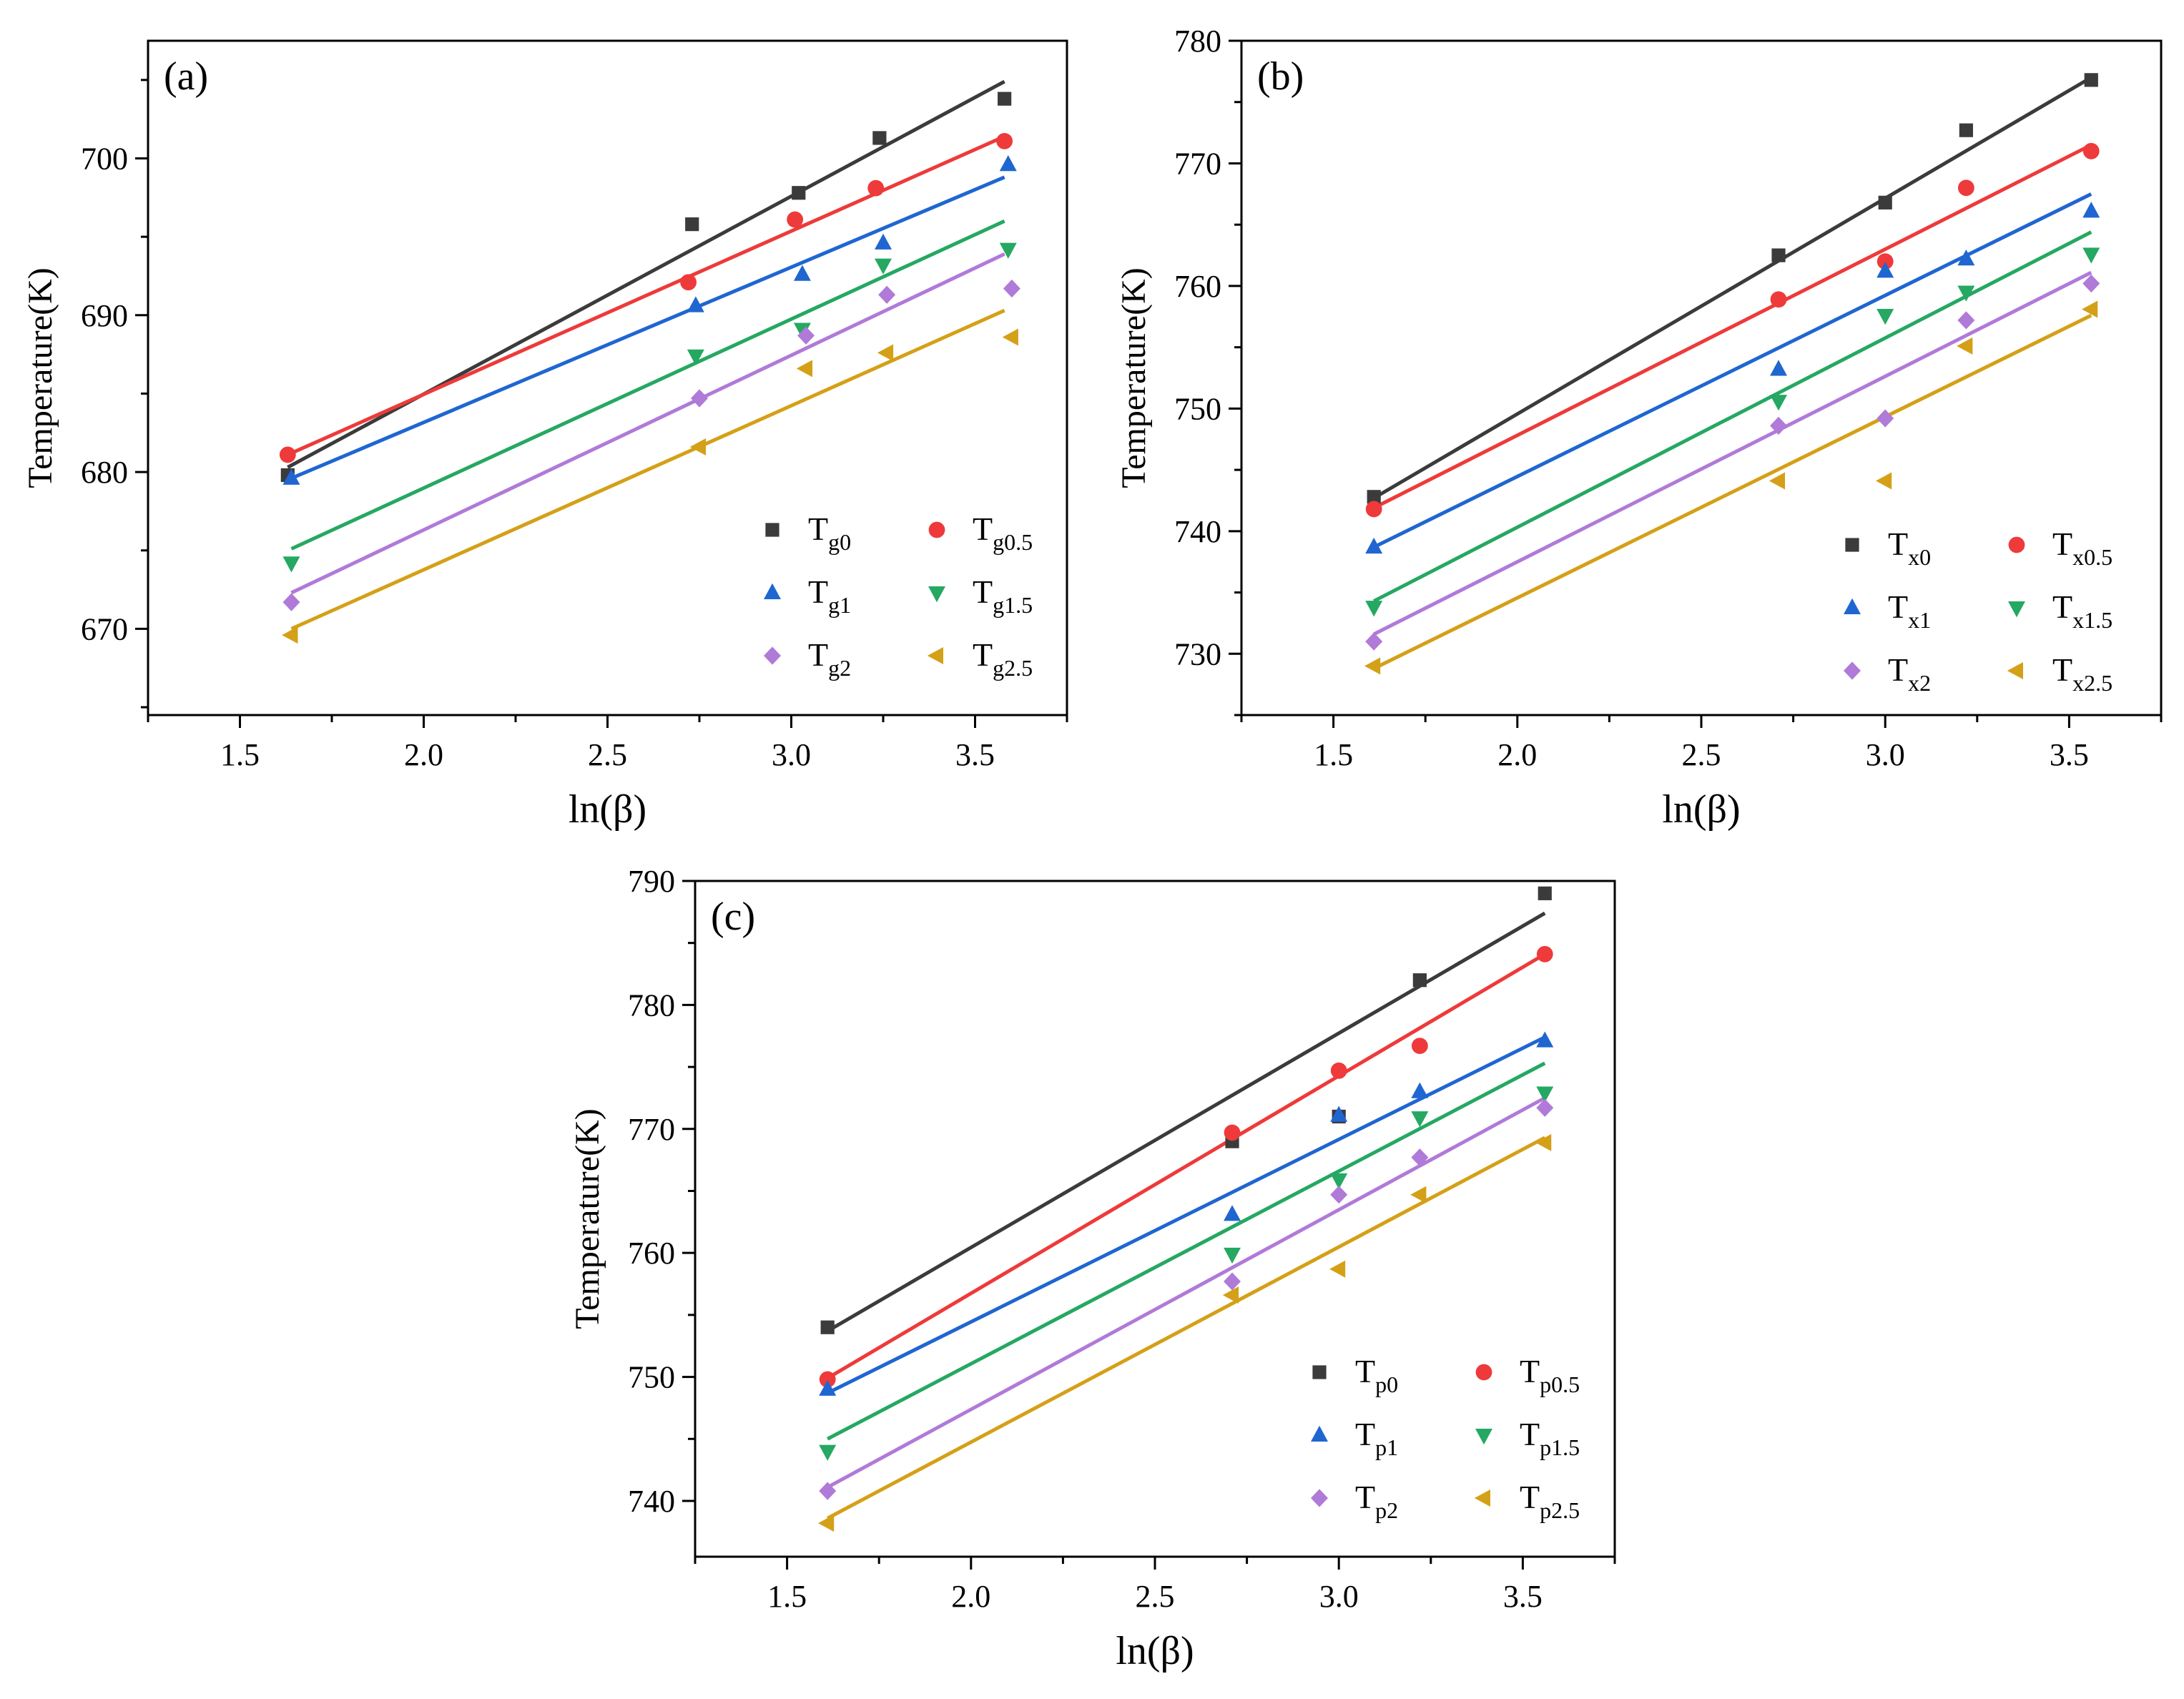 This screenshot has width=2184, height=1699. Describe the element at coordinates (1852, 606) in the screenshot. I see `legend-marker-Tx1` at that location.